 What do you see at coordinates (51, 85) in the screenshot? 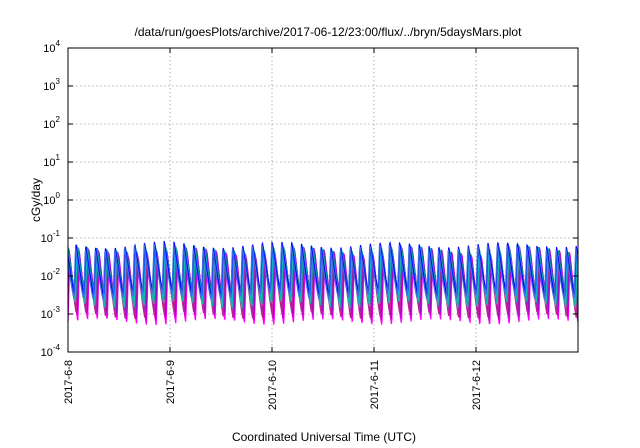
I see `y-tick-label: 10³` at bounding box center [51, 85].